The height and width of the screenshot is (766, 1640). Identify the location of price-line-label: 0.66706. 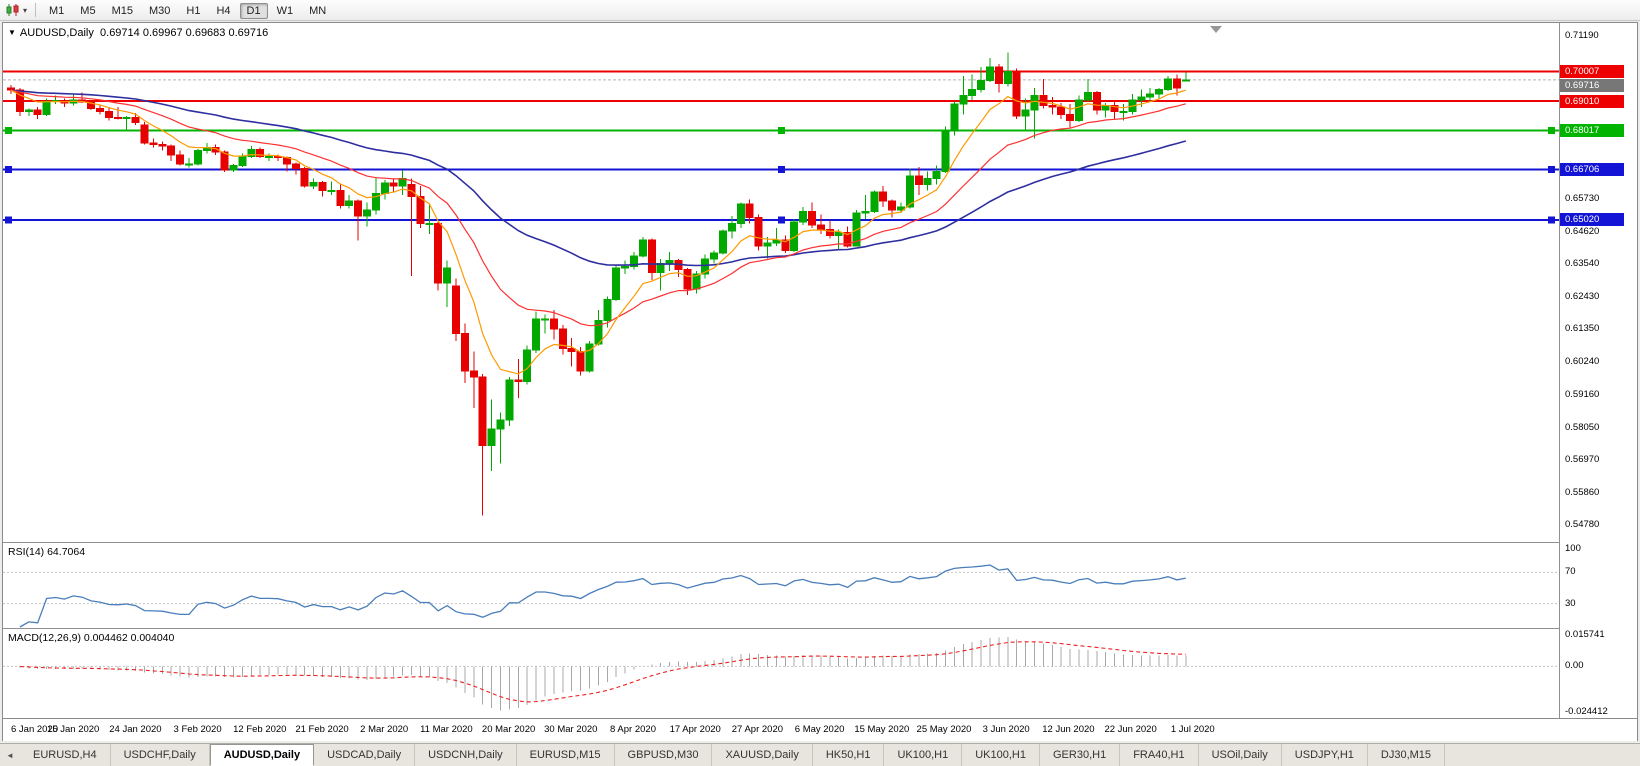
(1592, 170).